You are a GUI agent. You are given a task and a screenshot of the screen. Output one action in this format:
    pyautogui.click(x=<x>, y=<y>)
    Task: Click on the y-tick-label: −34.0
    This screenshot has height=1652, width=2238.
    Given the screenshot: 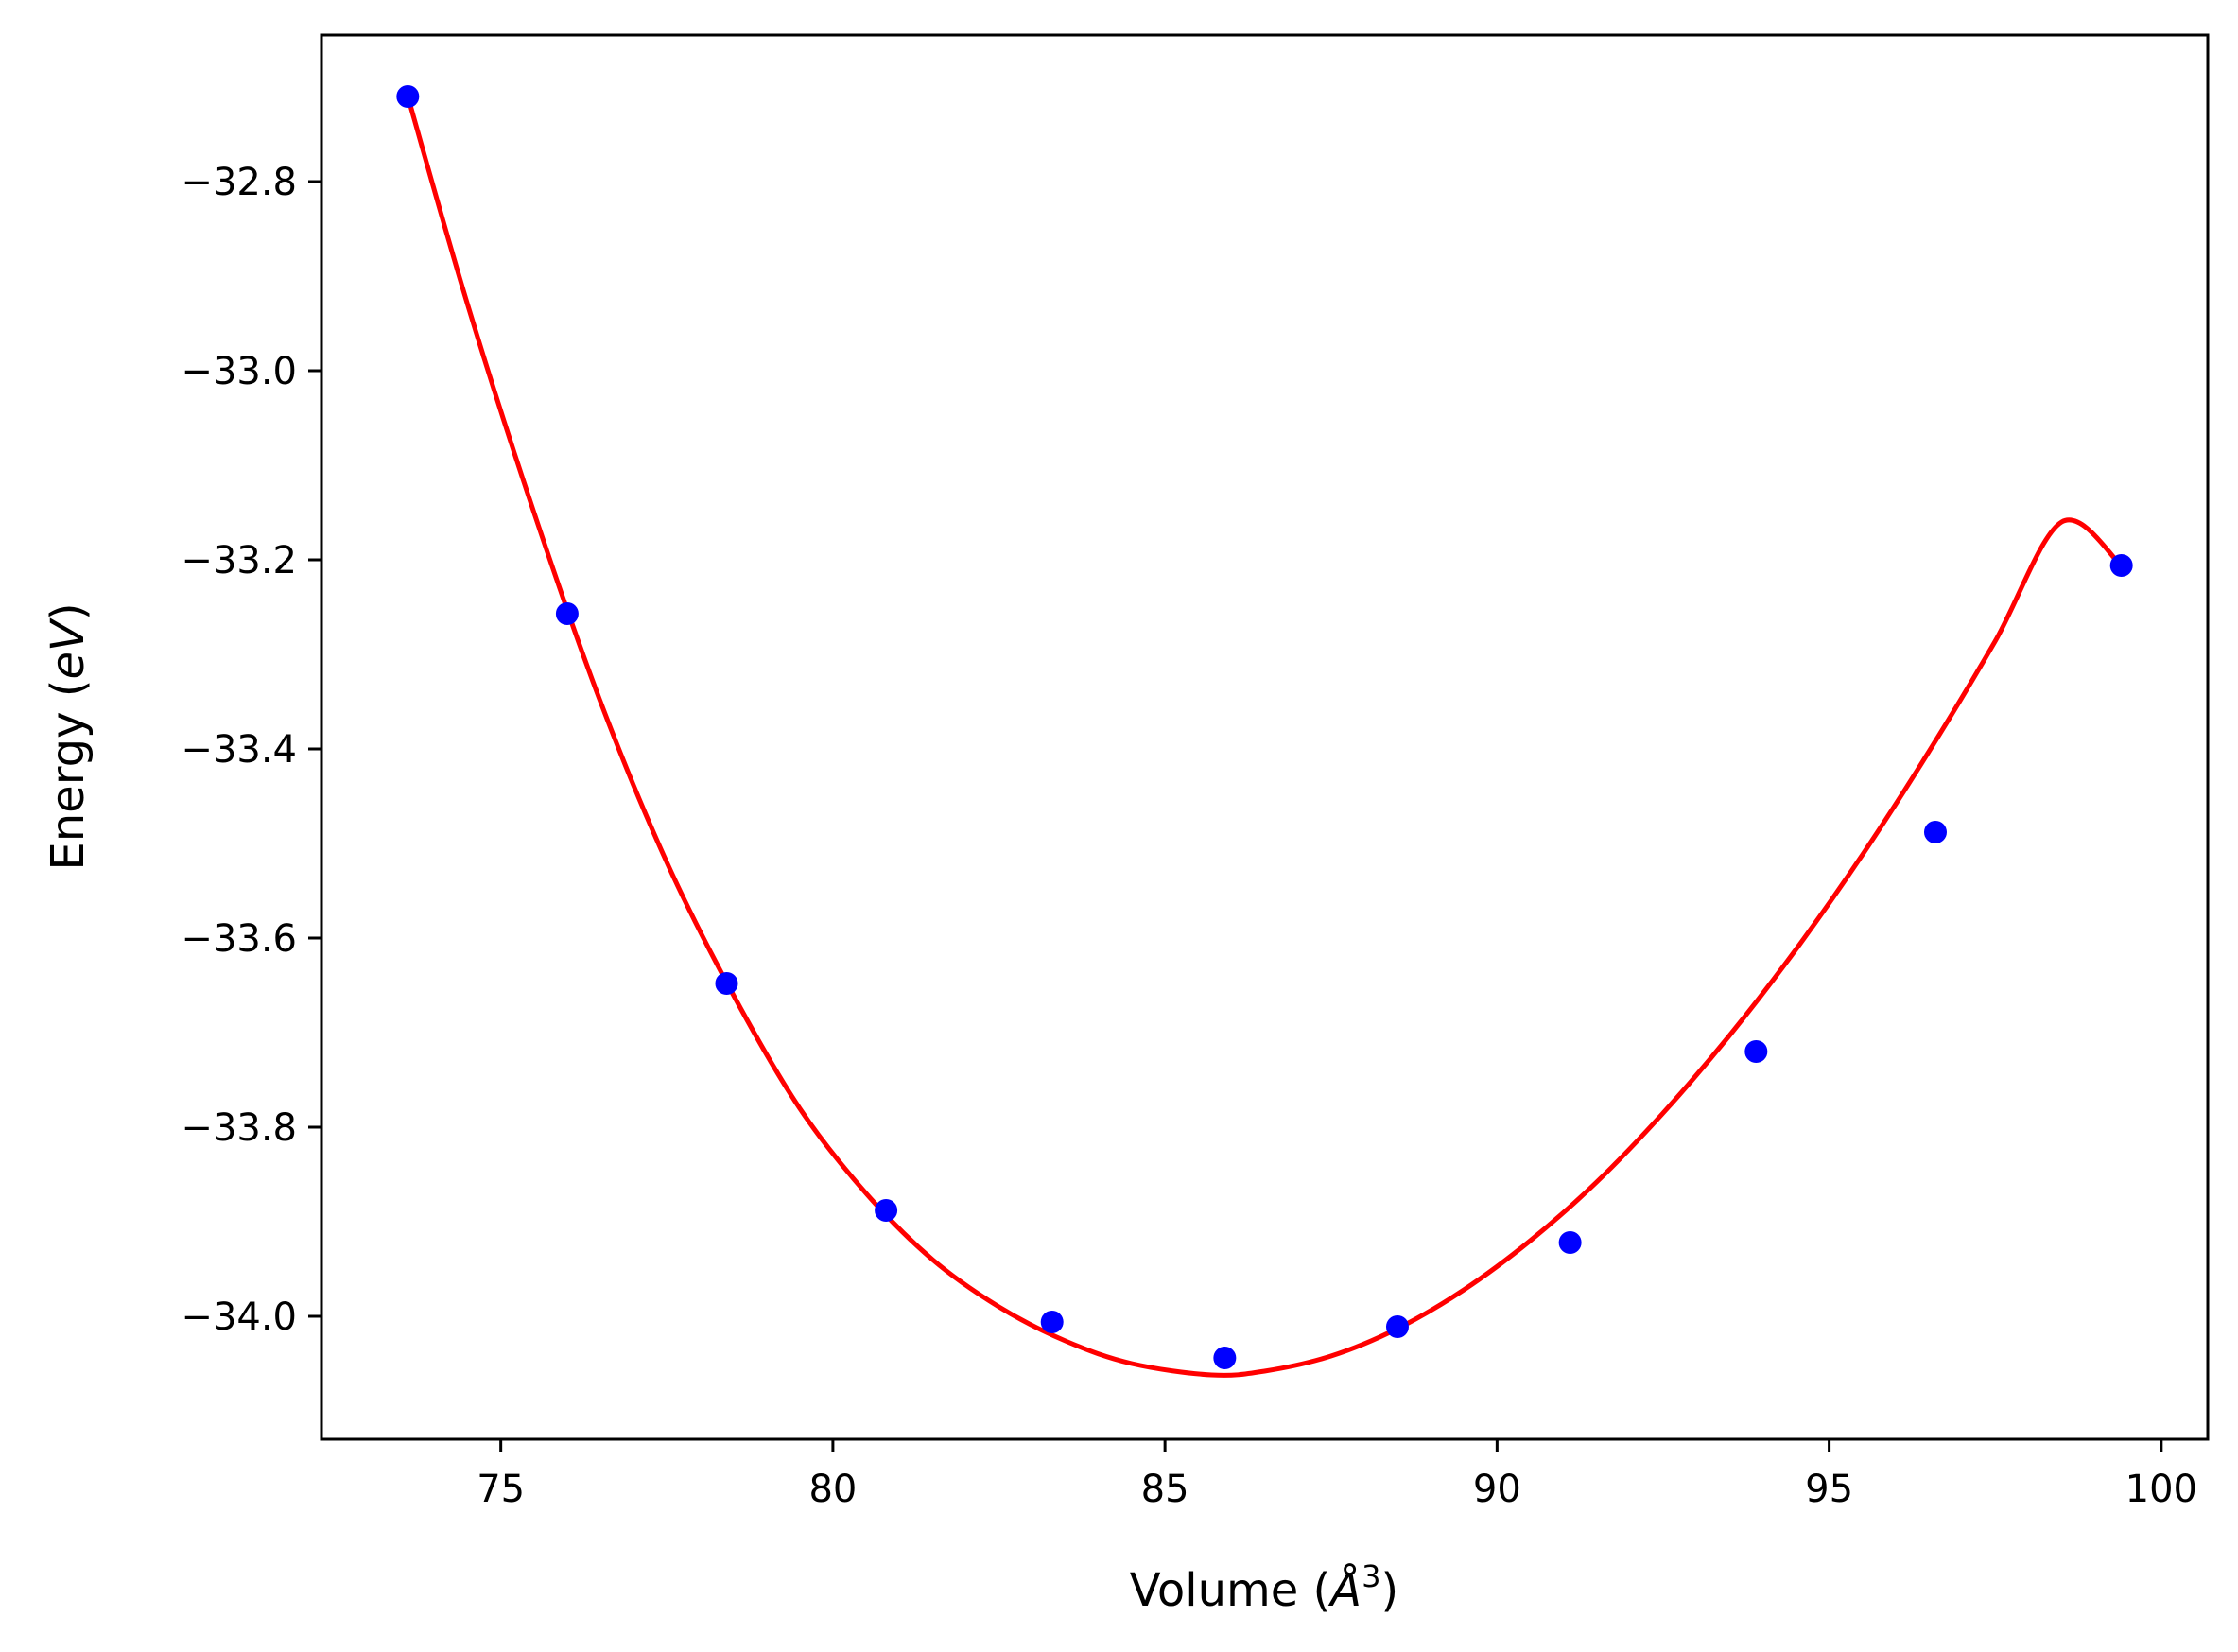 What is the action you would take?
    pyautogui.click(x=239, y=1318)
    